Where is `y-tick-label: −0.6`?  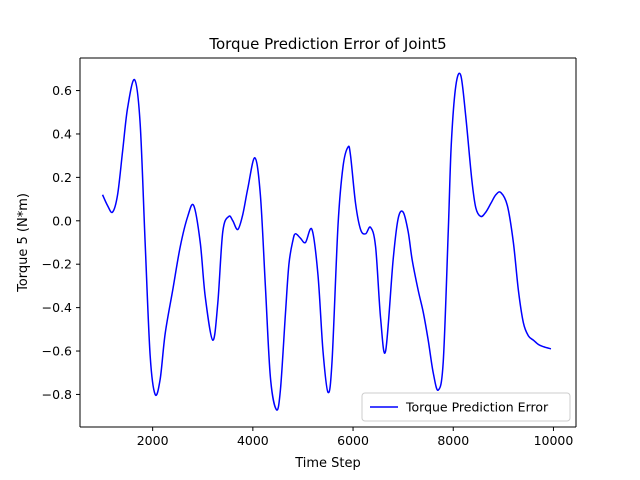
y-tick-label: −0.6 is located at coordinates (57, 351).